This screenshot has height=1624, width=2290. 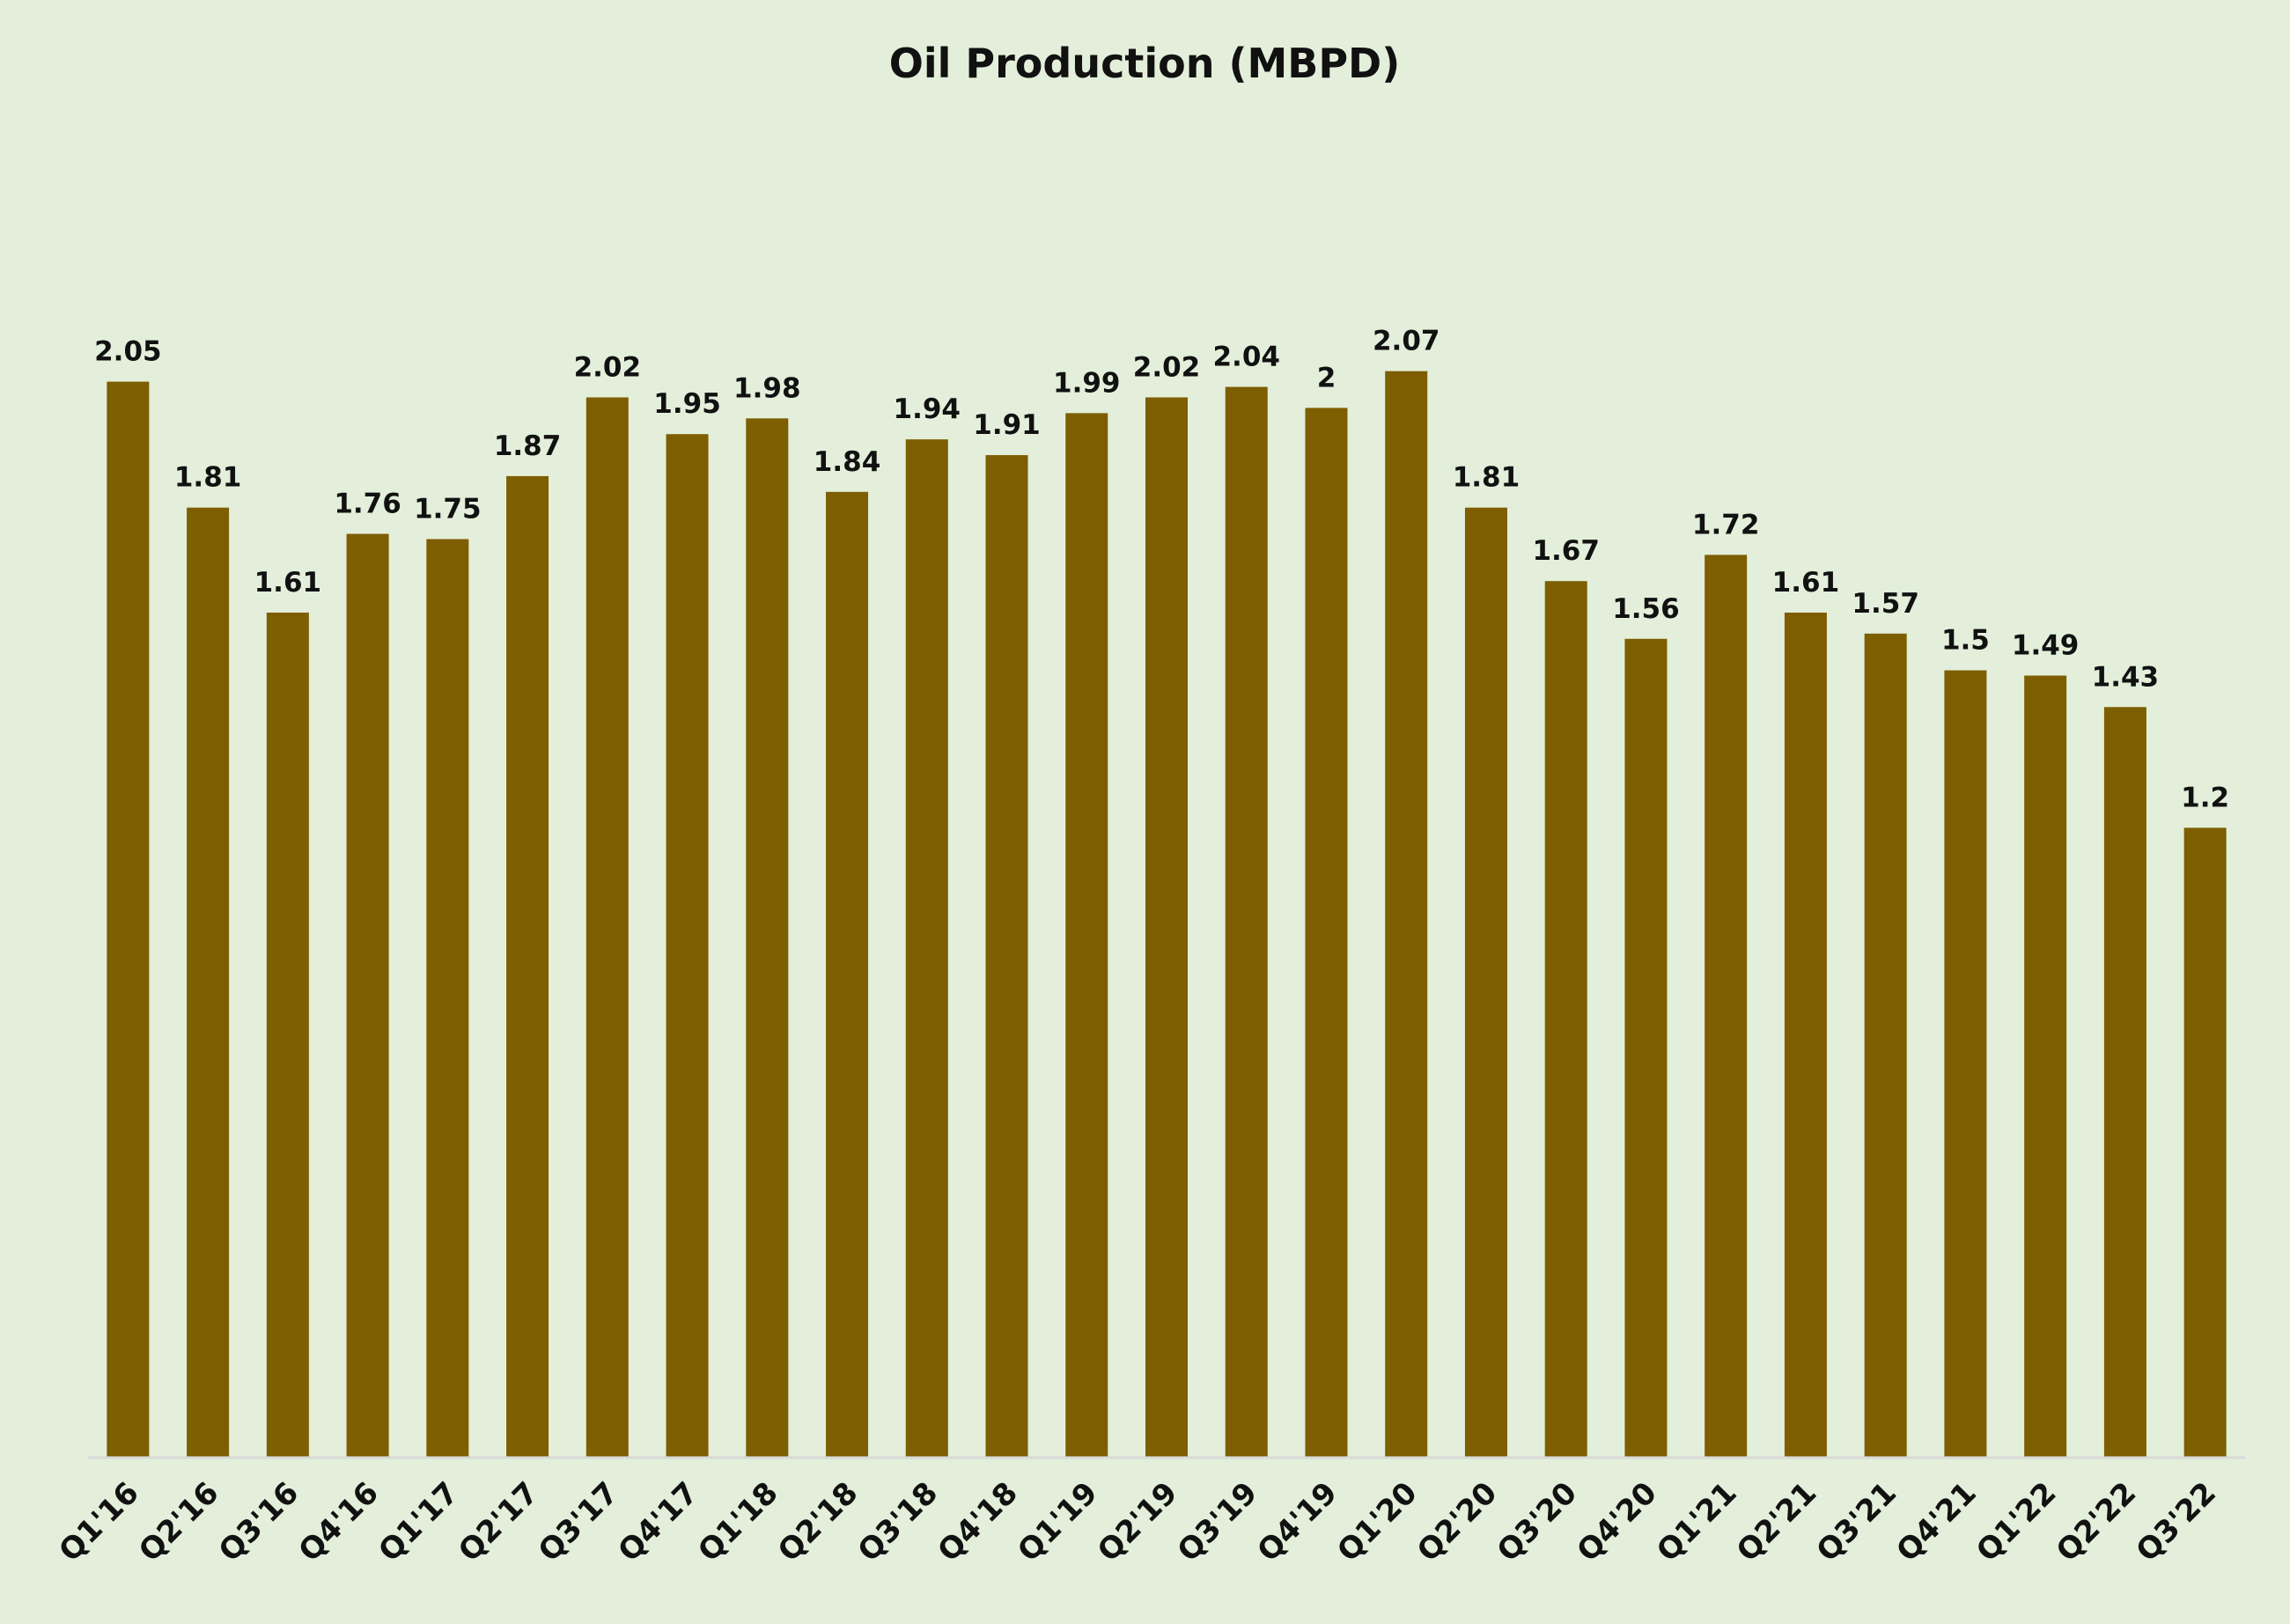 What do you see at coordinates (367, 504) in the screenshot?
I see `data-label-3: 1.76` at bounding box center [367, 504].